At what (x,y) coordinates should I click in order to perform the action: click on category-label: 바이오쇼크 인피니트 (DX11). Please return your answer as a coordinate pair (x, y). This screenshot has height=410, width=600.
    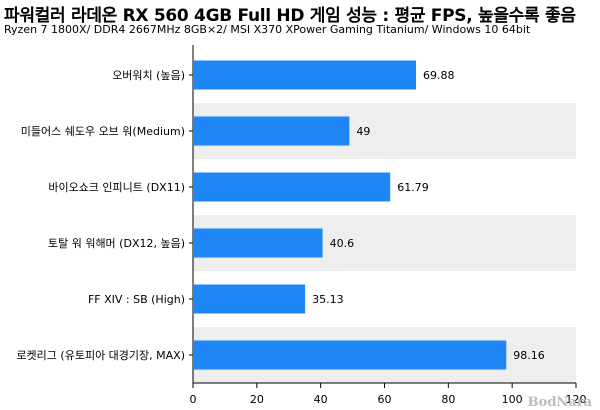
    Looking at the image, I should click on (116, 187).